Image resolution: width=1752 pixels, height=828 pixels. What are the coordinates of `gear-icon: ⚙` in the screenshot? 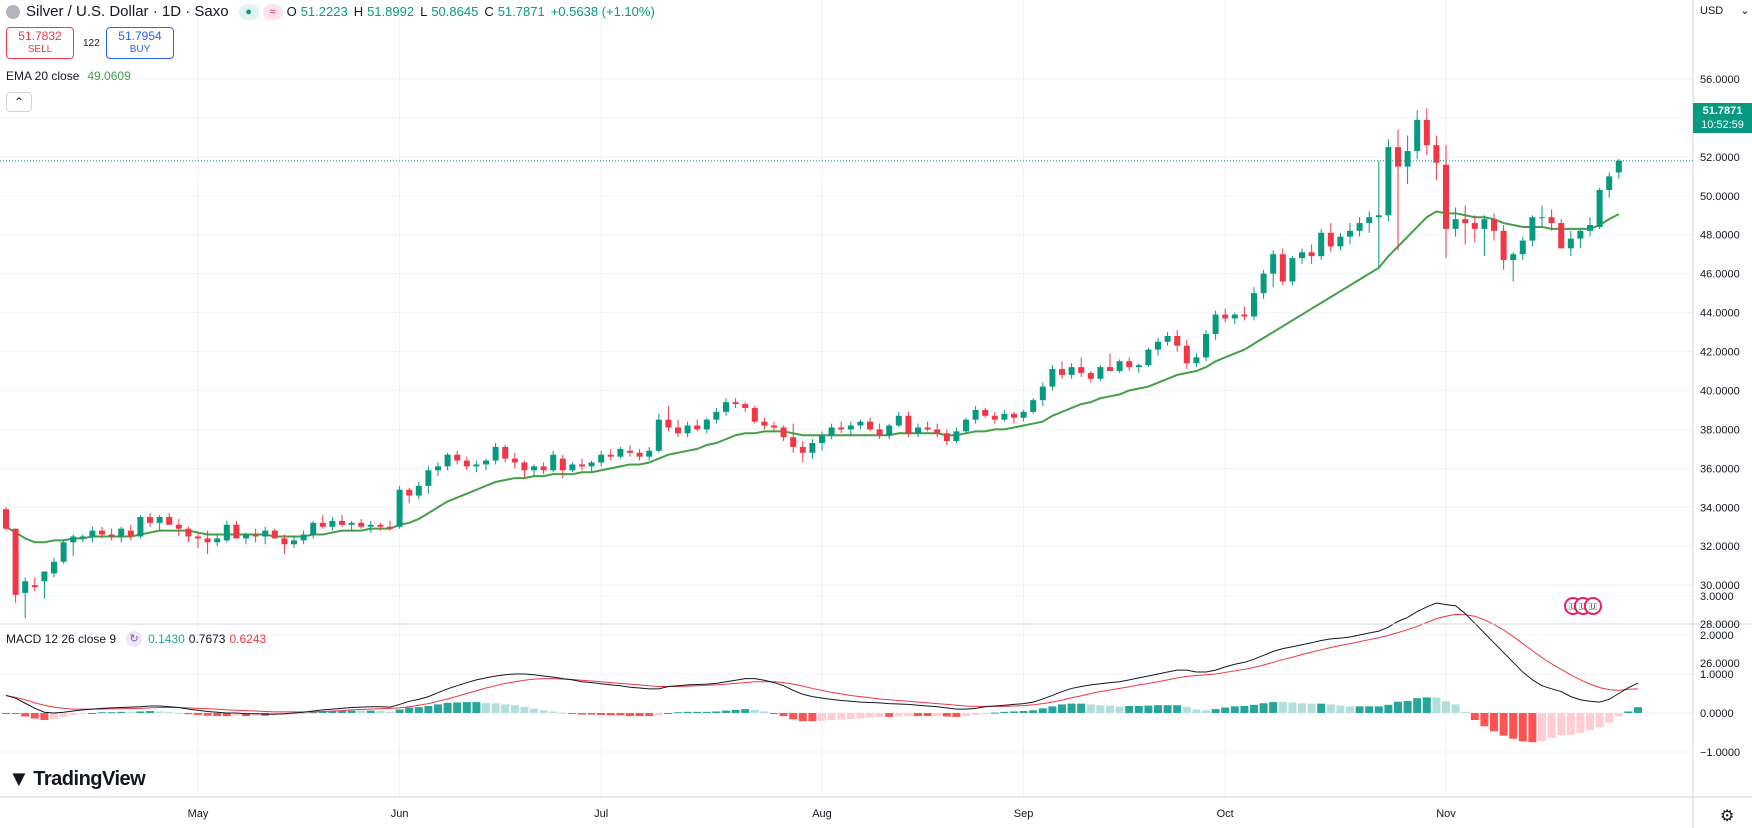 It's located at (1727, 816).